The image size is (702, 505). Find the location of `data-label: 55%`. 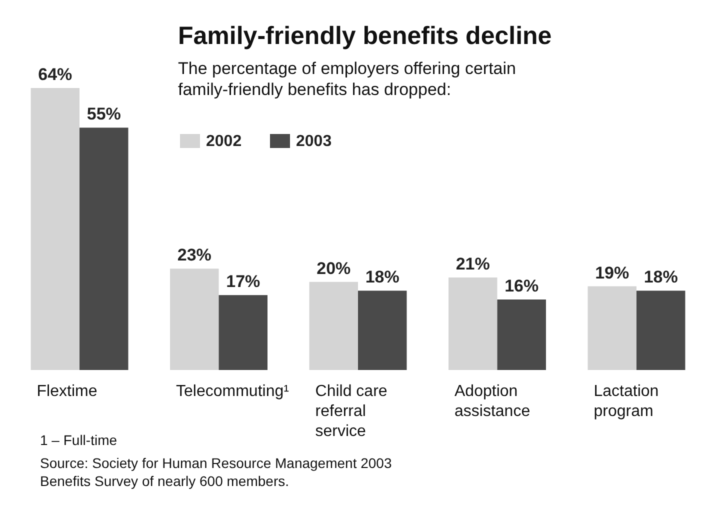

data-label: 55% is located at coordinates (103, 114).